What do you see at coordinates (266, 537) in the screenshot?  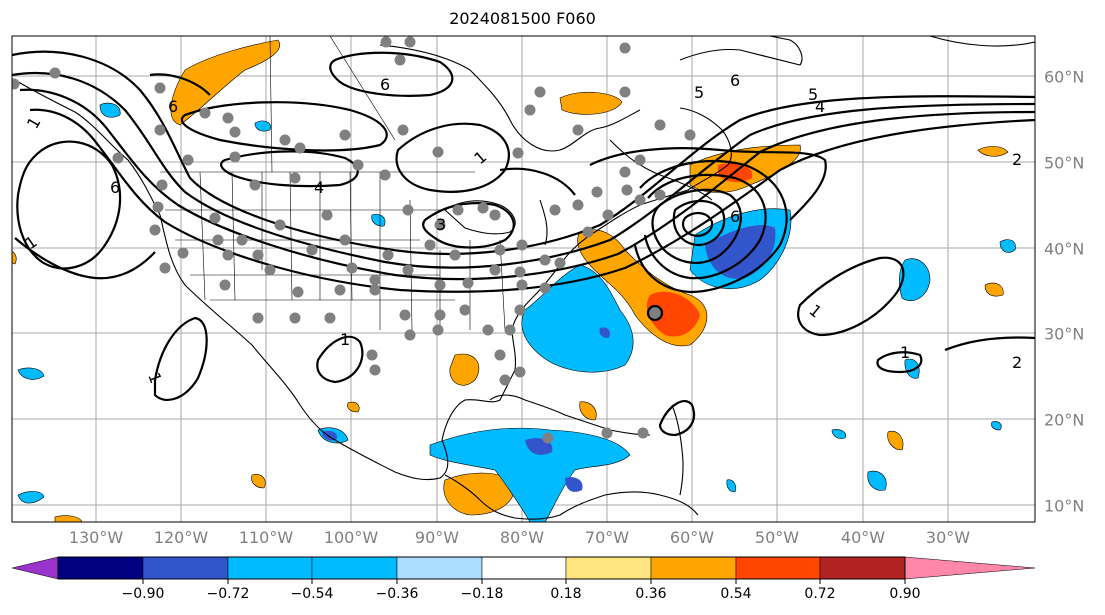 I see `lon-label-110w: 110°W` at bounding box center [266, 537].